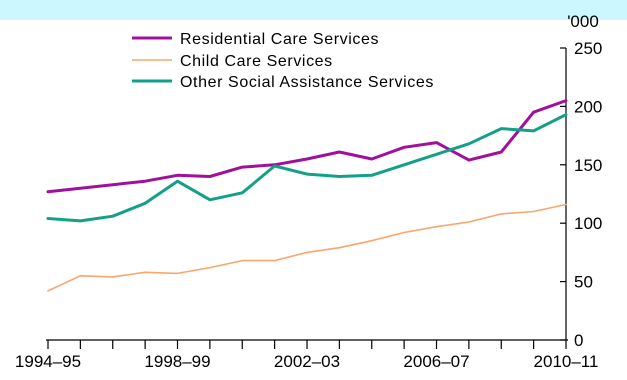 This screenshot has height=380, width=627. What do you see at coordinates (566, 361) in the screenshot?
I see `x-tick-label: 2010–11` at bounding box center [566, 361].